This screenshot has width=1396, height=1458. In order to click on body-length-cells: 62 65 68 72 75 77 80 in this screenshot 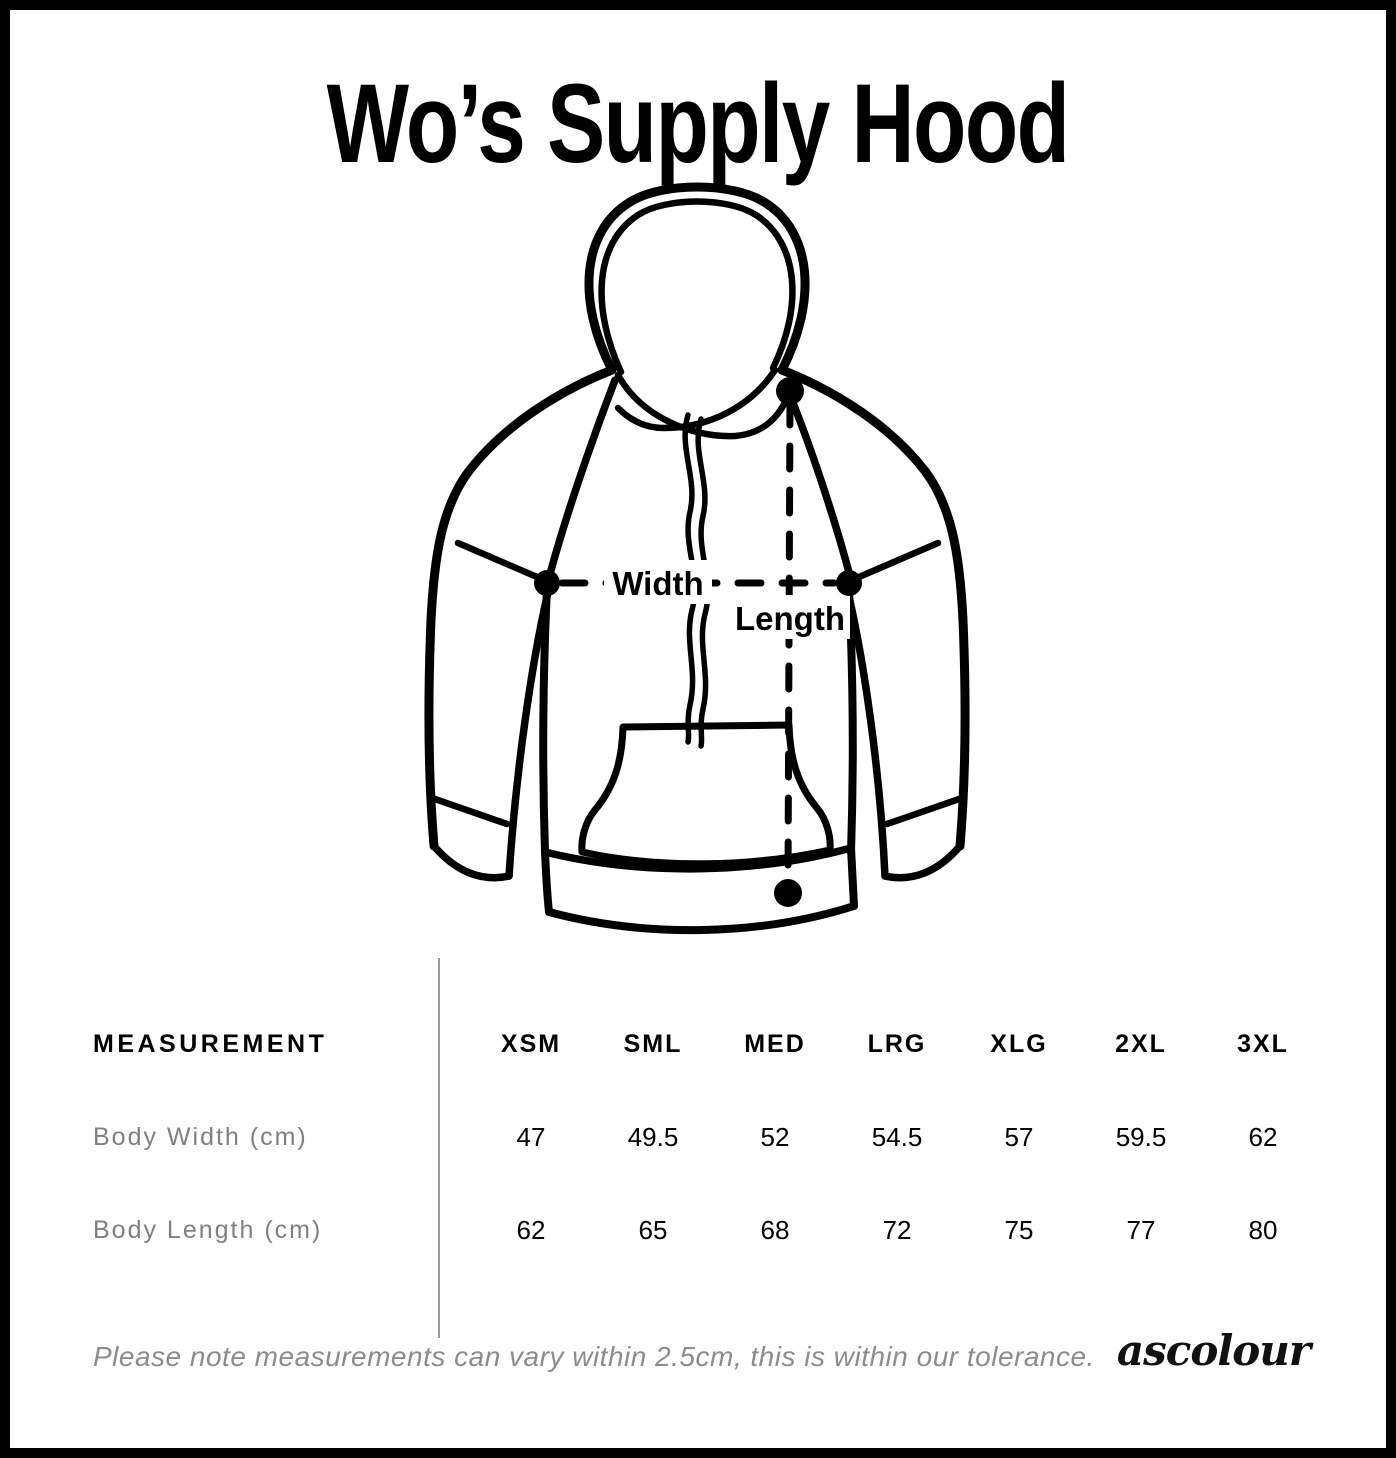, I will do `click(897, 1230)`.